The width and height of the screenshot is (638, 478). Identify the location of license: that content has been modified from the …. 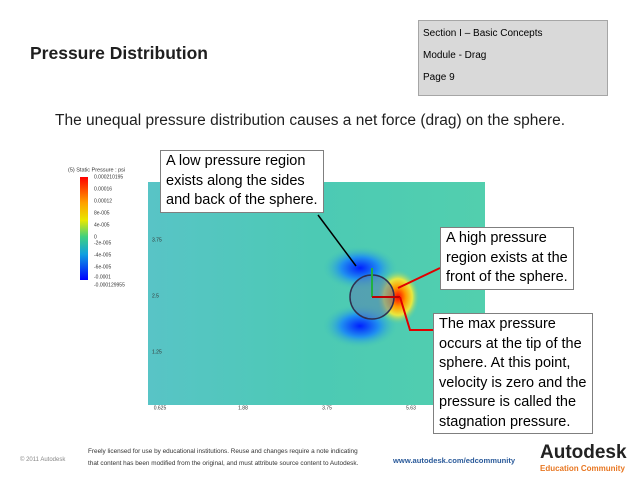
(223, 463).